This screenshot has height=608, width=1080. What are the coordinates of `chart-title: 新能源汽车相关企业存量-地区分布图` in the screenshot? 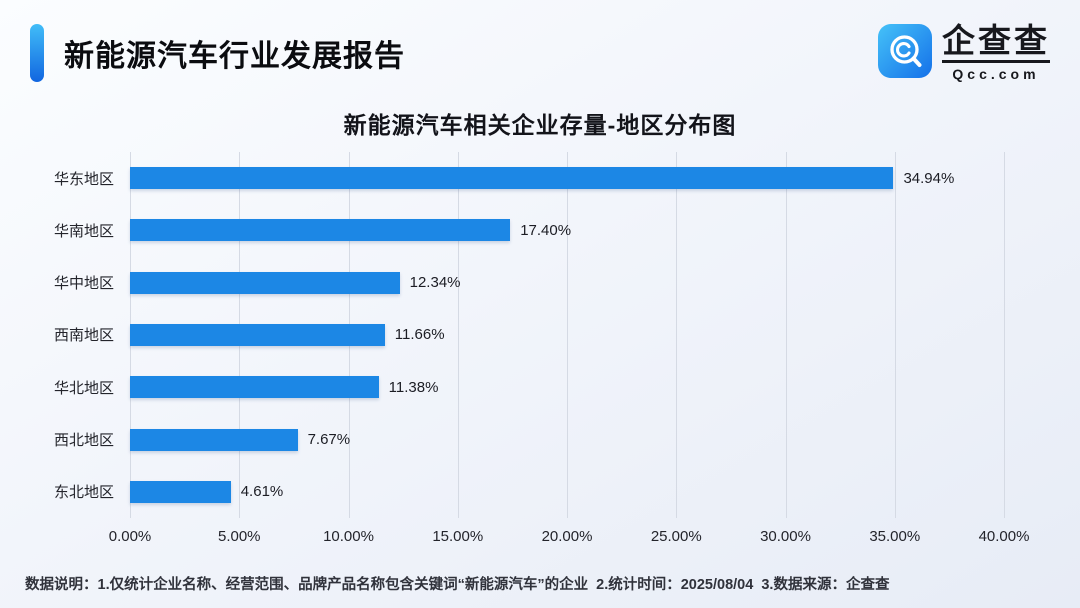 It's located at (540, 125).